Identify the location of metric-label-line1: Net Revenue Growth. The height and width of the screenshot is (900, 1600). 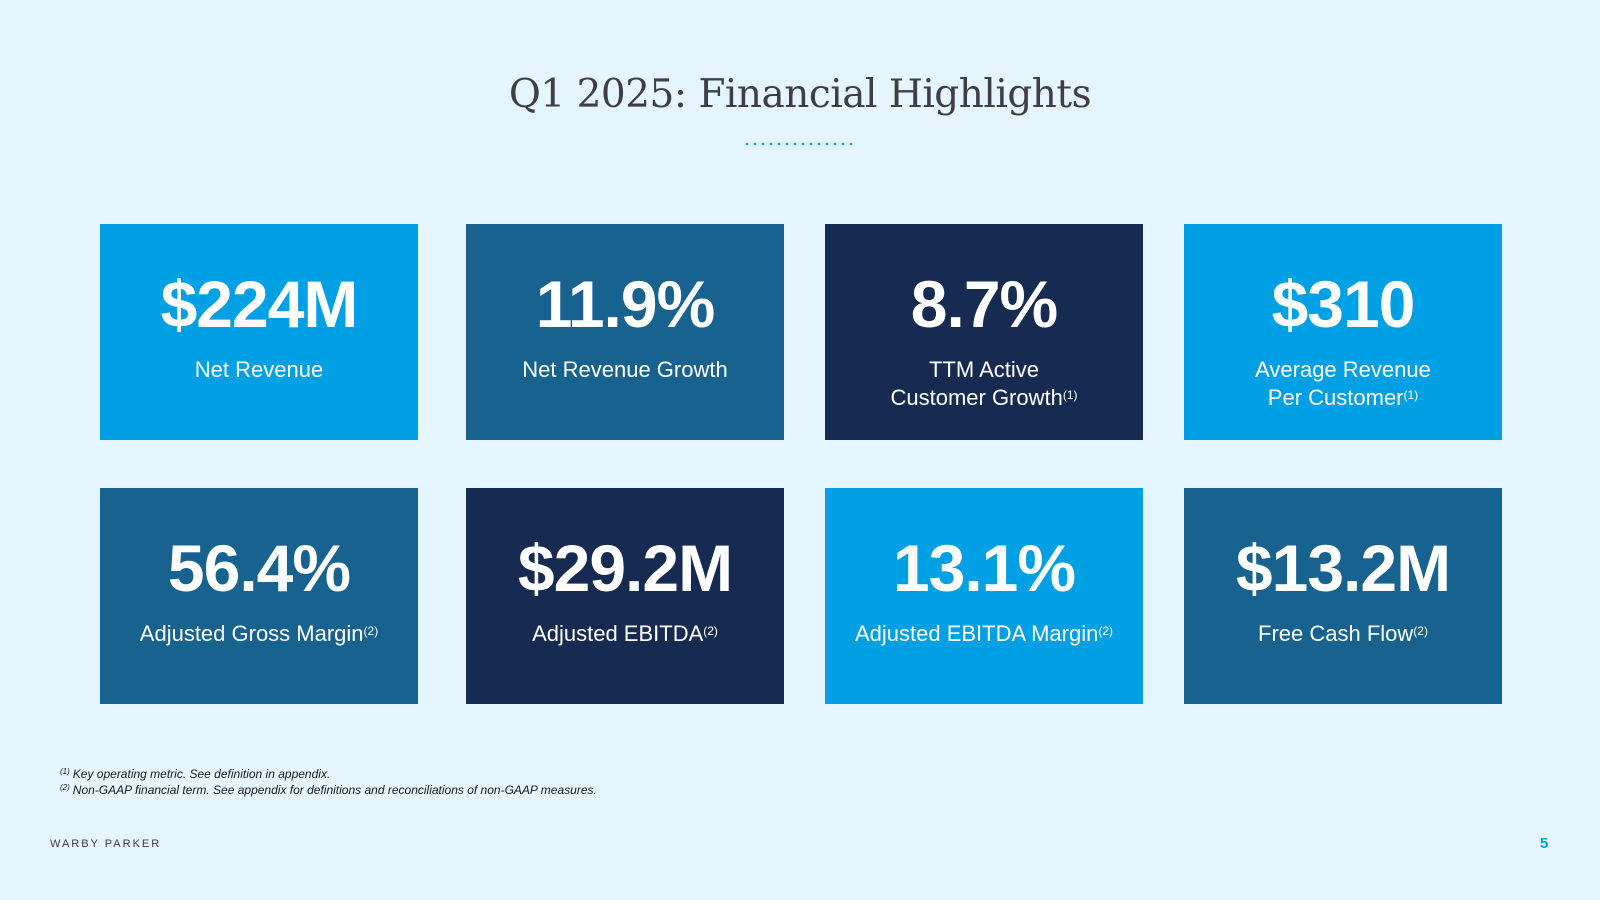
(625, 369).